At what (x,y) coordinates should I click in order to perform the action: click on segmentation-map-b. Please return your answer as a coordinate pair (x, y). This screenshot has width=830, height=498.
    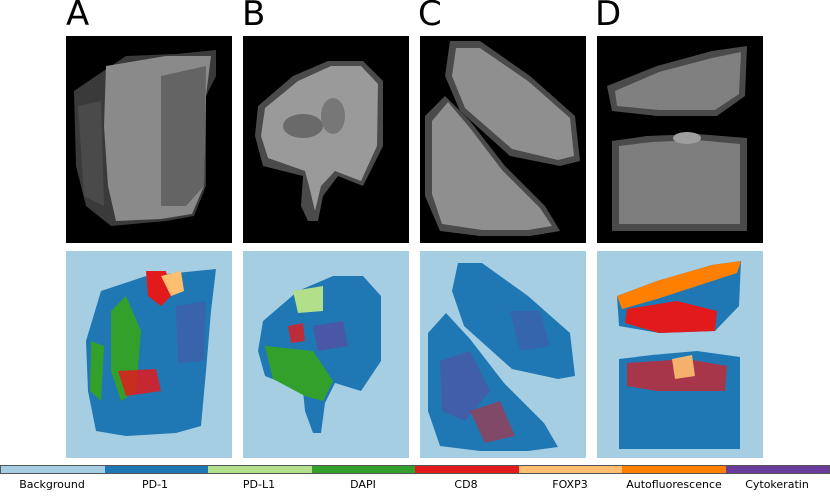
    Looking at the image, I should click on (326, 354).